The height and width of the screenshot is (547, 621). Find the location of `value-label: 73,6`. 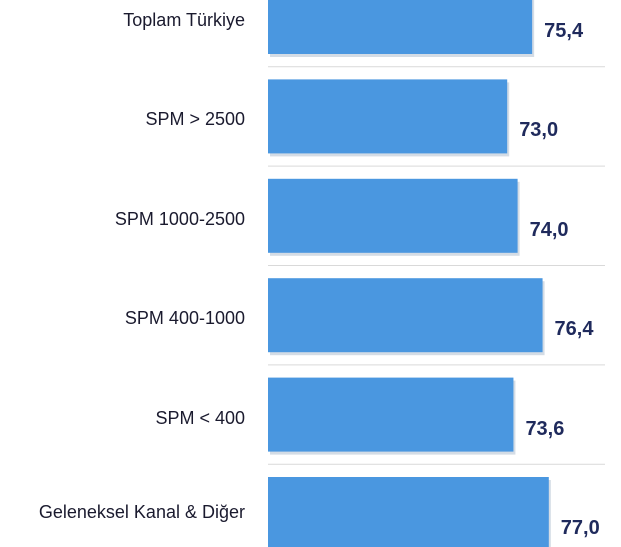

value-label: 73,6 is located at coordinates (544, 429).